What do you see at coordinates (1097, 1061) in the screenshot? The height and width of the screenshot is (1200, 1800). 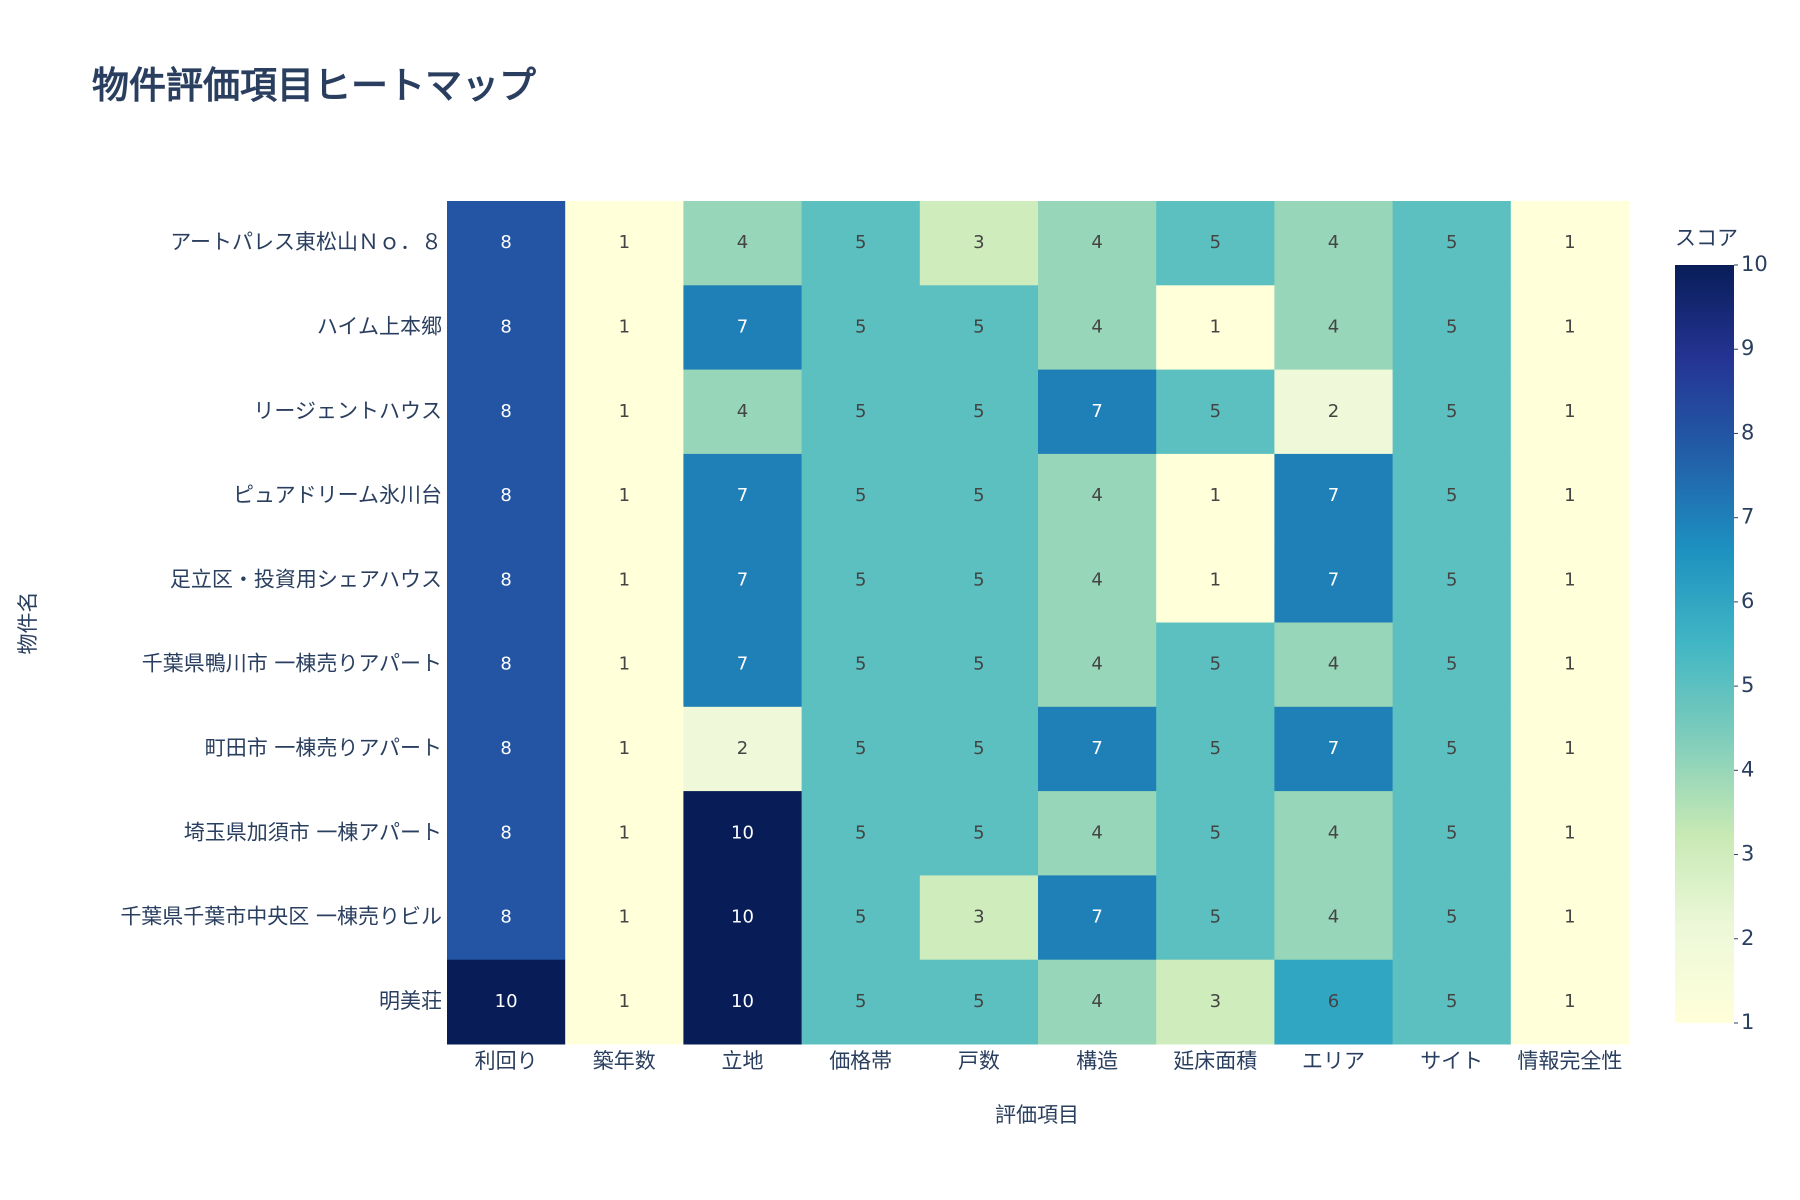 I see `x-tick-label: 構造` at bounding box center [1097, 1061].